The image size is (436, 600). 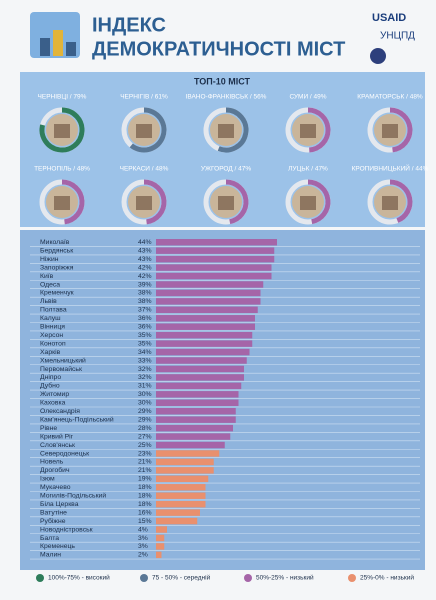 What do you see at coordinates (57, 436) in the screenshot?
I see `city-name: Кривий Ріг` at bounding box center [57, 436].